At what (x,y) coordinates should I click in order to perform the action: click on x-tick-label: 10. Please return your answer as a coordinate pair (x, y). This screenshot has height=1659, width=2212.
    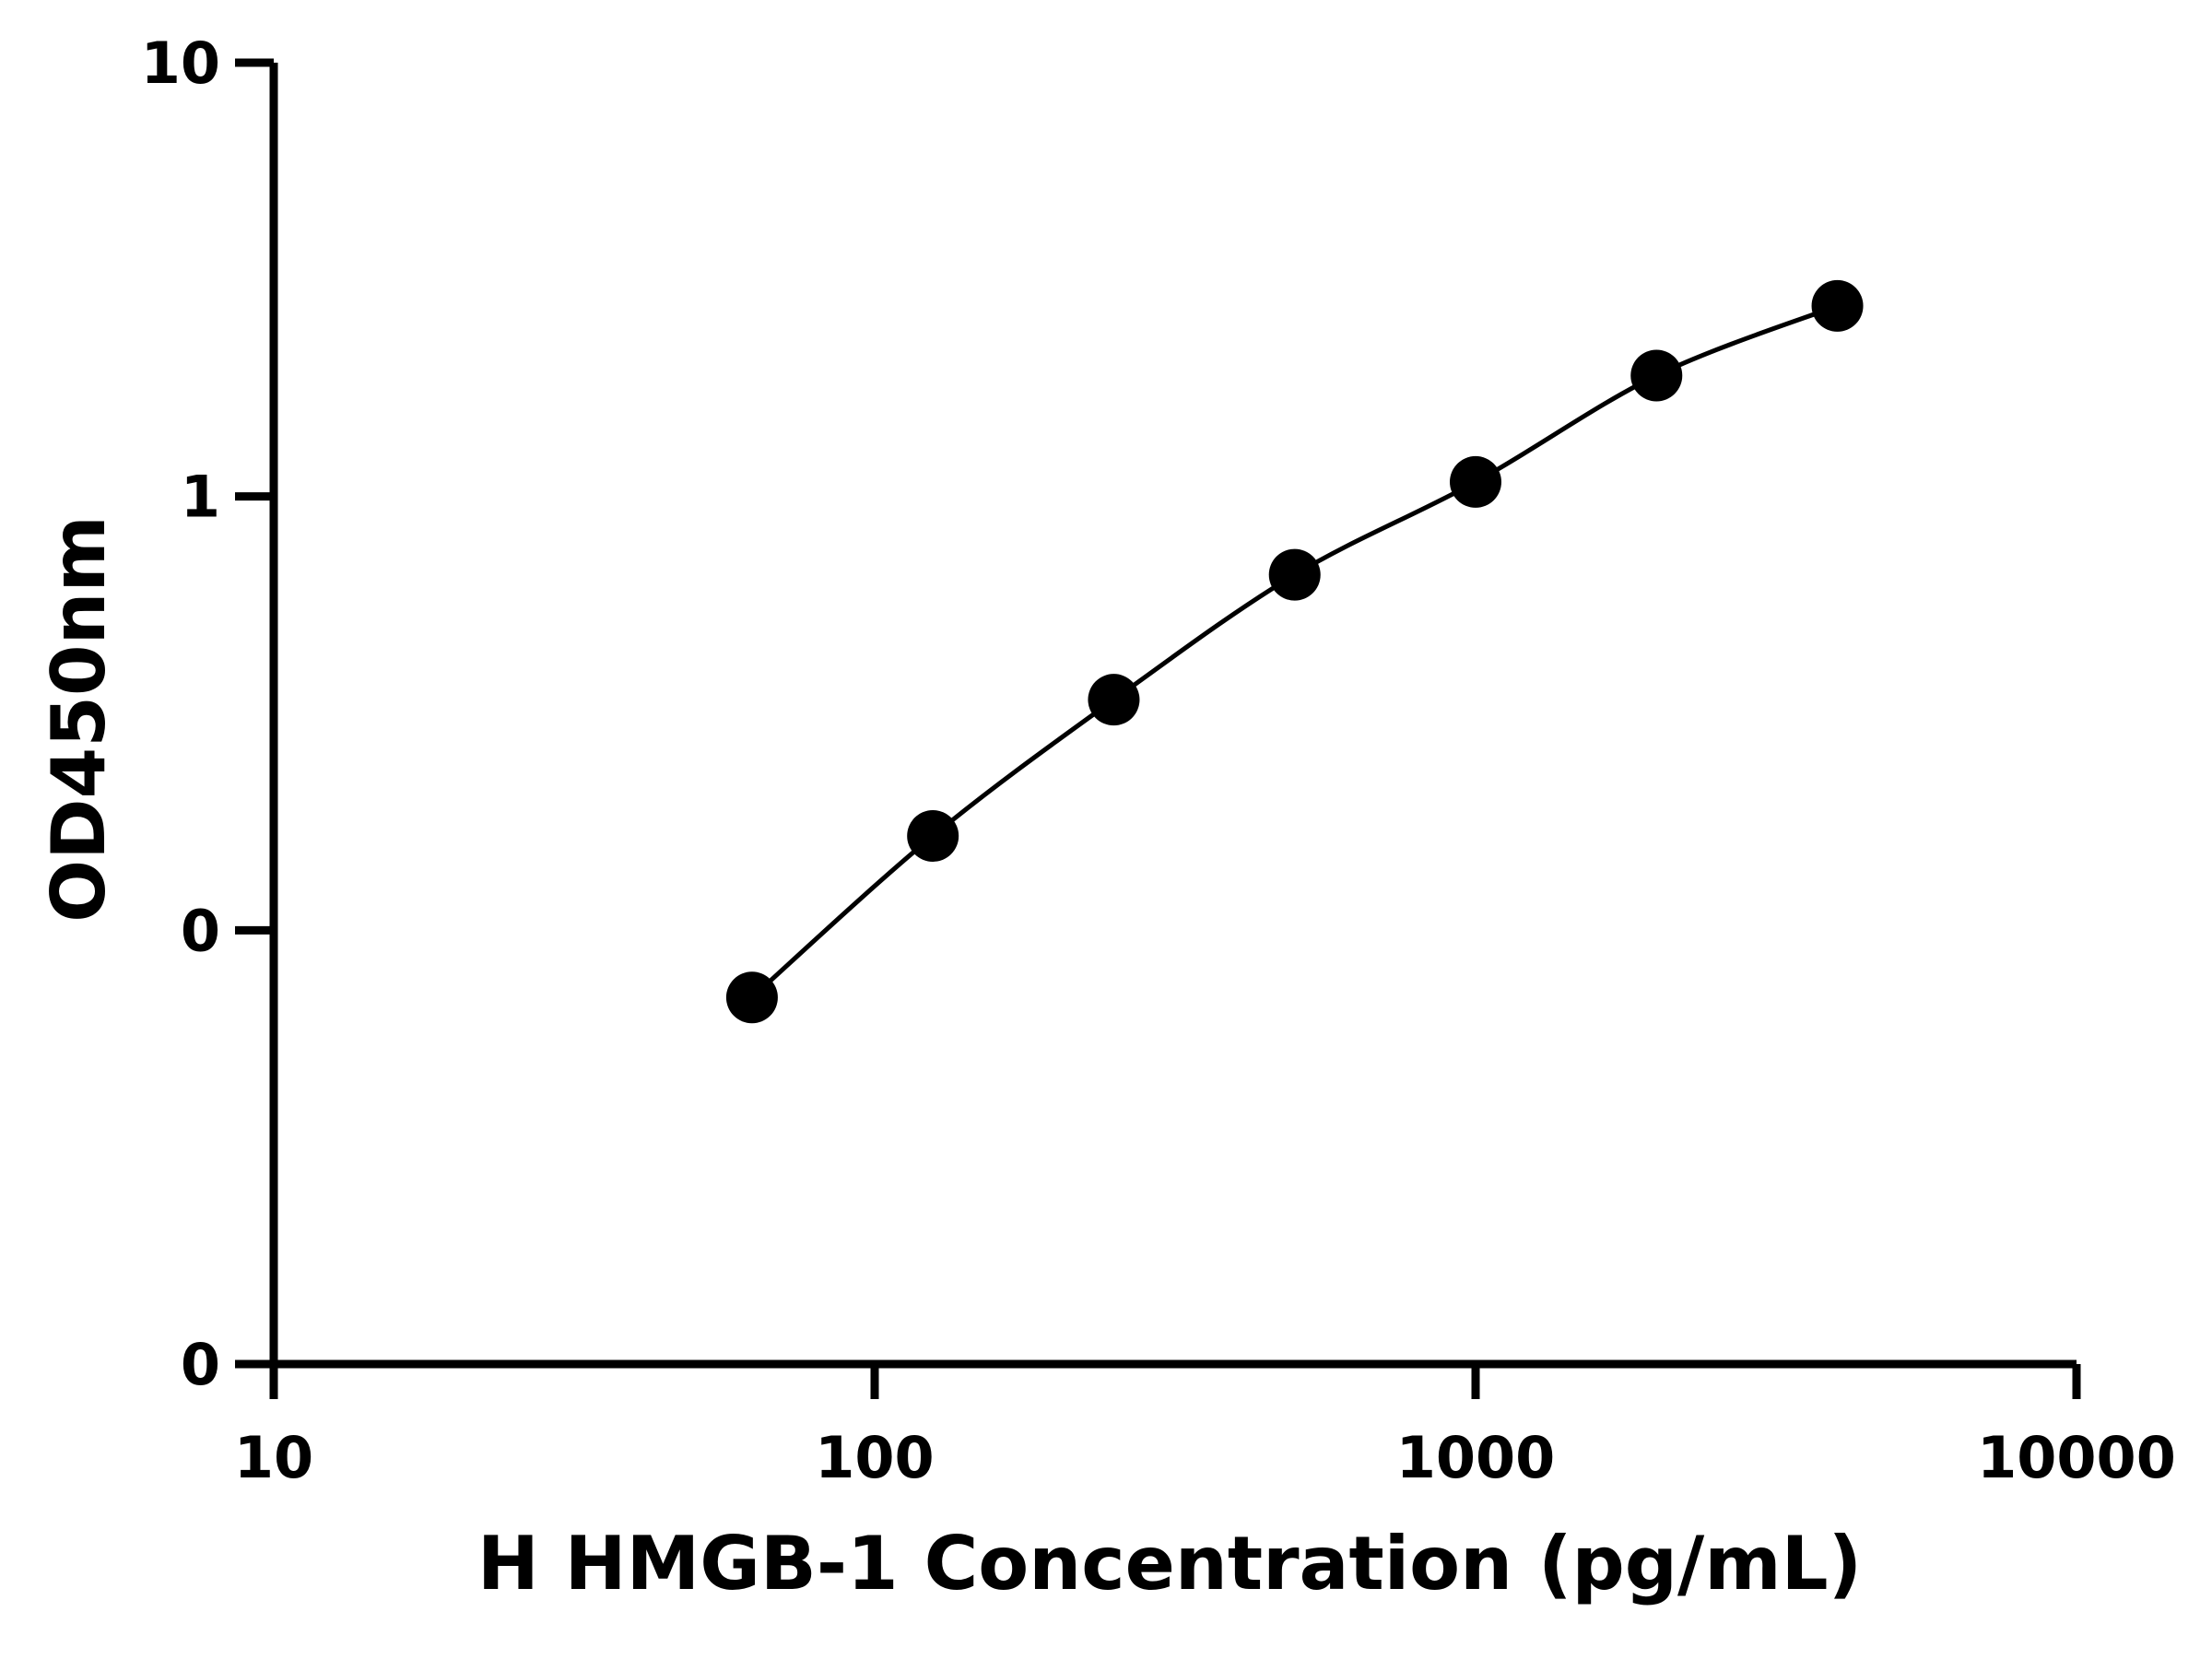
    Looking at the image, I should click on (273, 1457).